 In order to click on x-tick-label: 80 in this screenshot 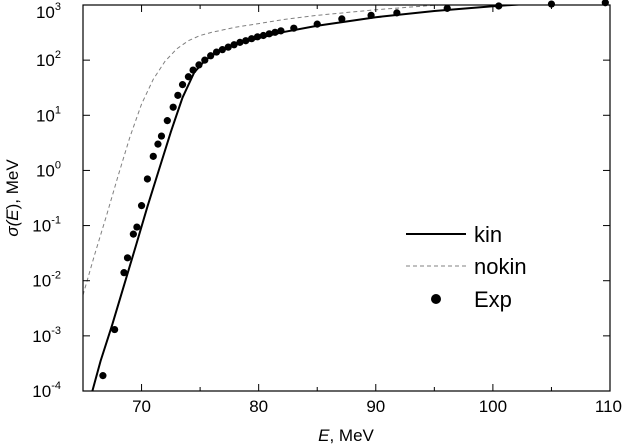, I will do `click(258, 406)`.